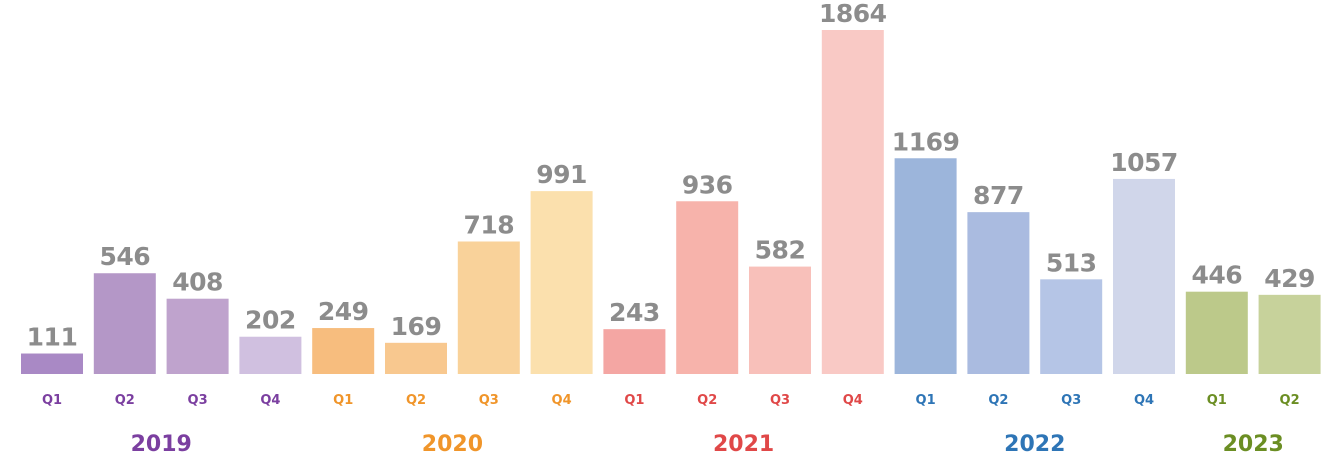 The width and height of the screenshot is (1340, 472). What do you see at coordinates (1253, 444) in the screenshot?
I see `year-label: 2023` at bounding box center [1253, 444].